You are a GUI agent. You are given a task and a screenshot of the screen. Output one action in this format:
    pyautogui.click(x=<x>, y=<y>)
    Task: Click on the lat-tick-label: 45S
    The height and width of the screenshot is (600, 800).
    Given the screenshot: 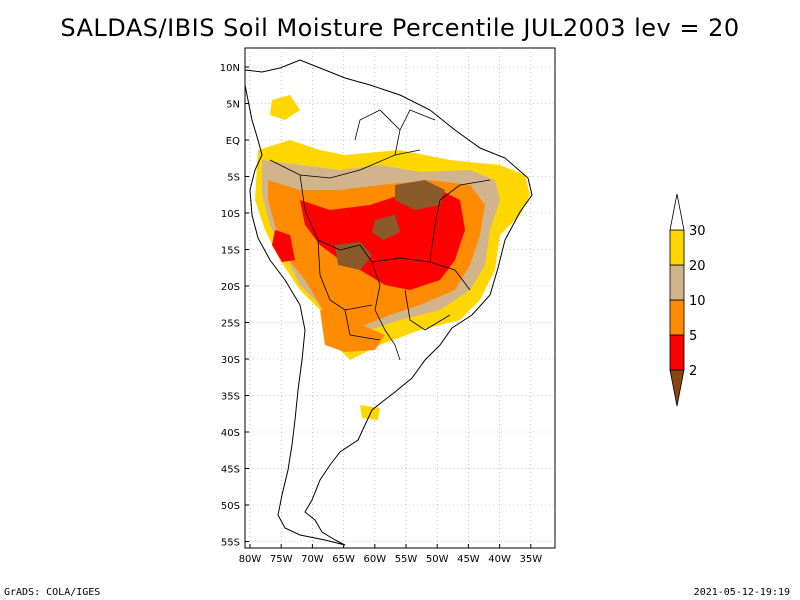 What is the action you would take?
    pyautogui.click(x=230, y=470)
    